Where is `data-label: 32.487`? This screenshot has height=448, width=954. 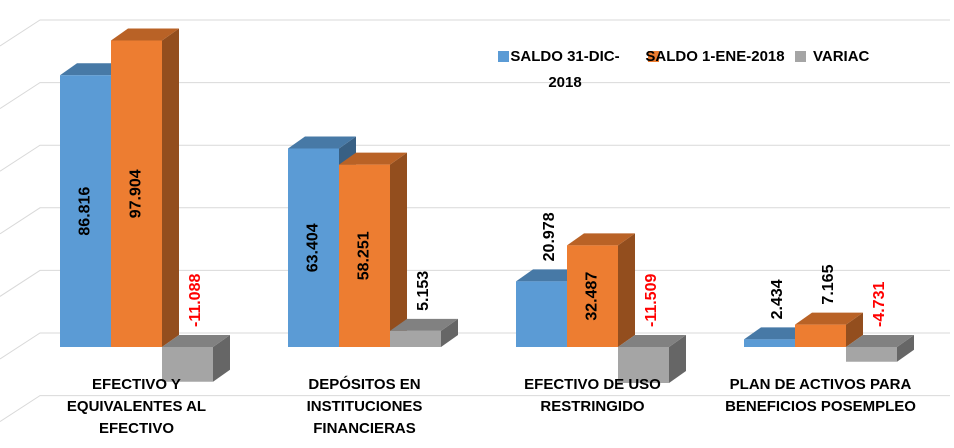
data-label: 32.487 is located at coordinates (592, 296).